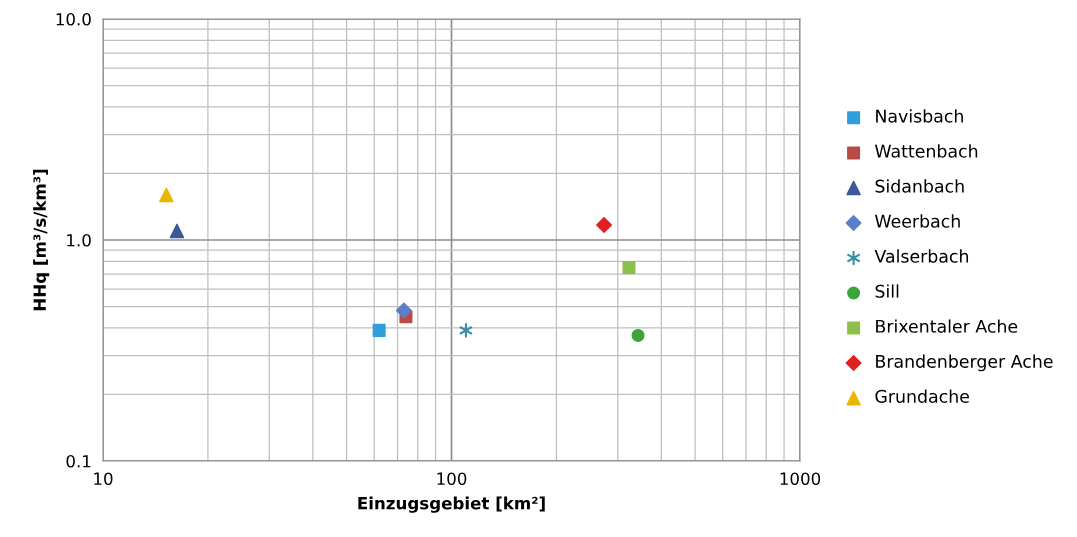 The image size is (1077, 537). What do you see at coordinates (452, 479) in the screenshot?
I see `x-tick-label: 100` at bounding box center [452, 479].